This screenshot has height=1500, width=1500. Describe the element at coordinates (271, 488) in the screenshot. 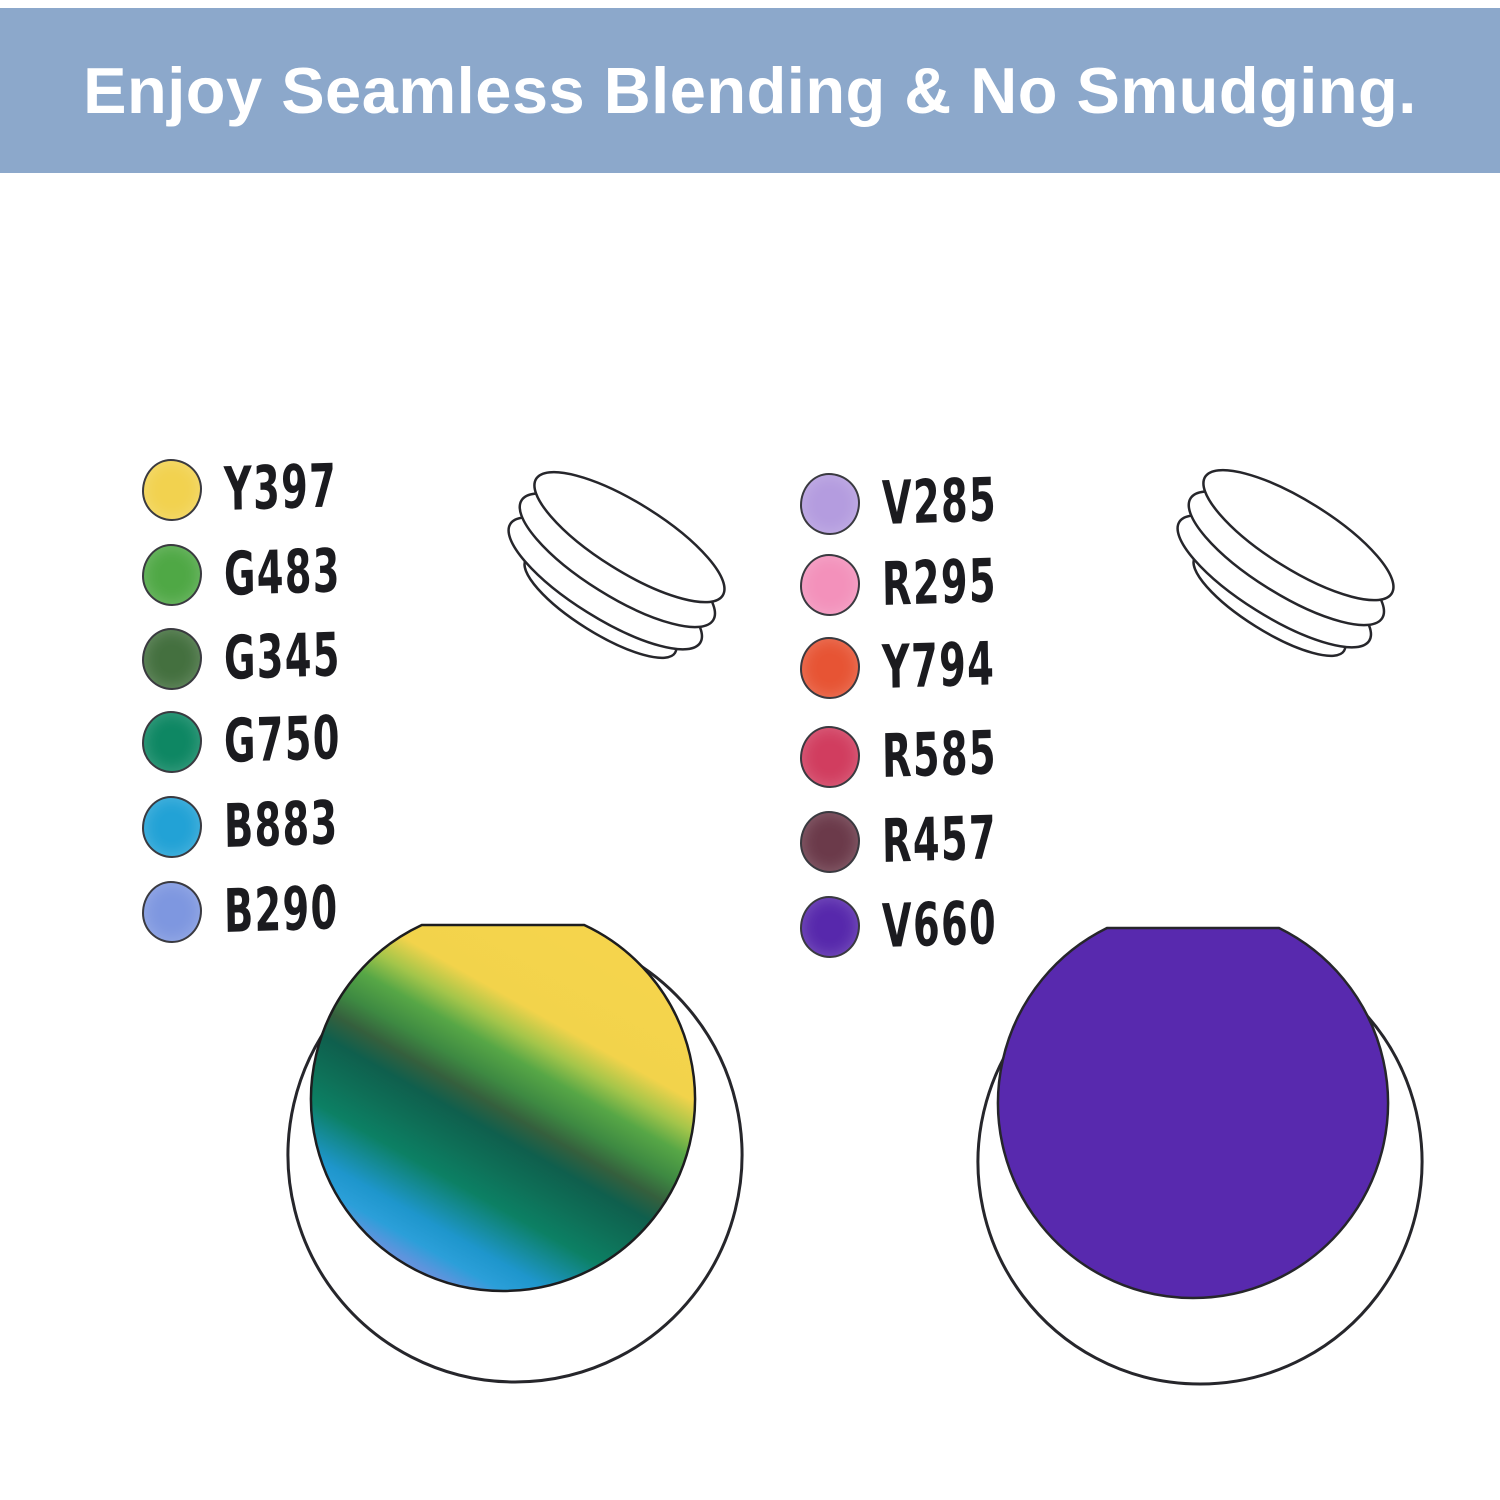

I see `swatch-row: Y397` at that location.